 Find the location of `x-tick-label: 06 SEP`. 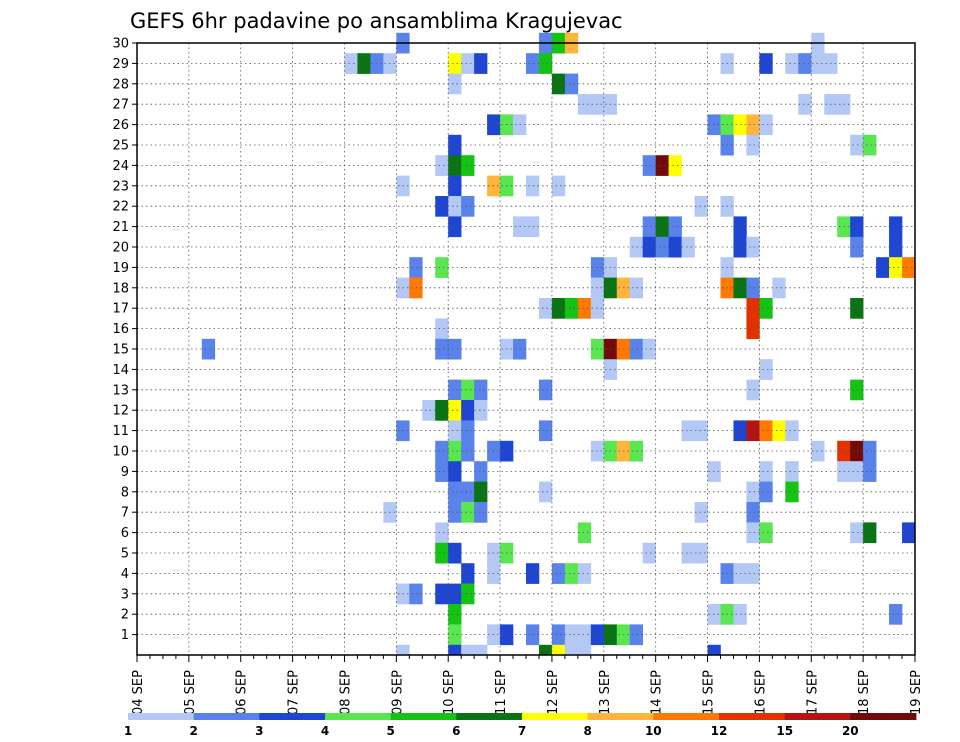

x-tick-label: 06 SEP is located at coordinates (242, 692).